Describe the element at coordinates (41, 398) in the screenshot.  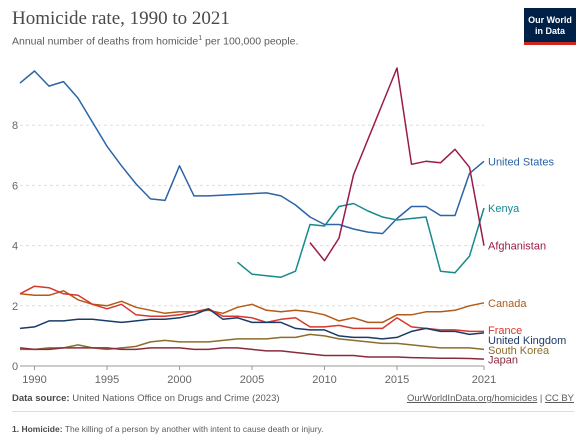
I see `source-label: Data source:` at that location.